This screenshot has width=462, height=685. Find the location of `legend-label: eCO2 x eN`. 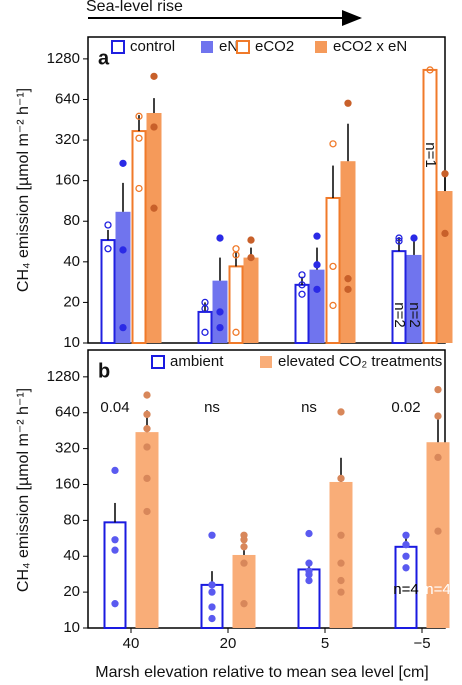

legend-label: eCO2 x eN is located at coordinates (370, 46).